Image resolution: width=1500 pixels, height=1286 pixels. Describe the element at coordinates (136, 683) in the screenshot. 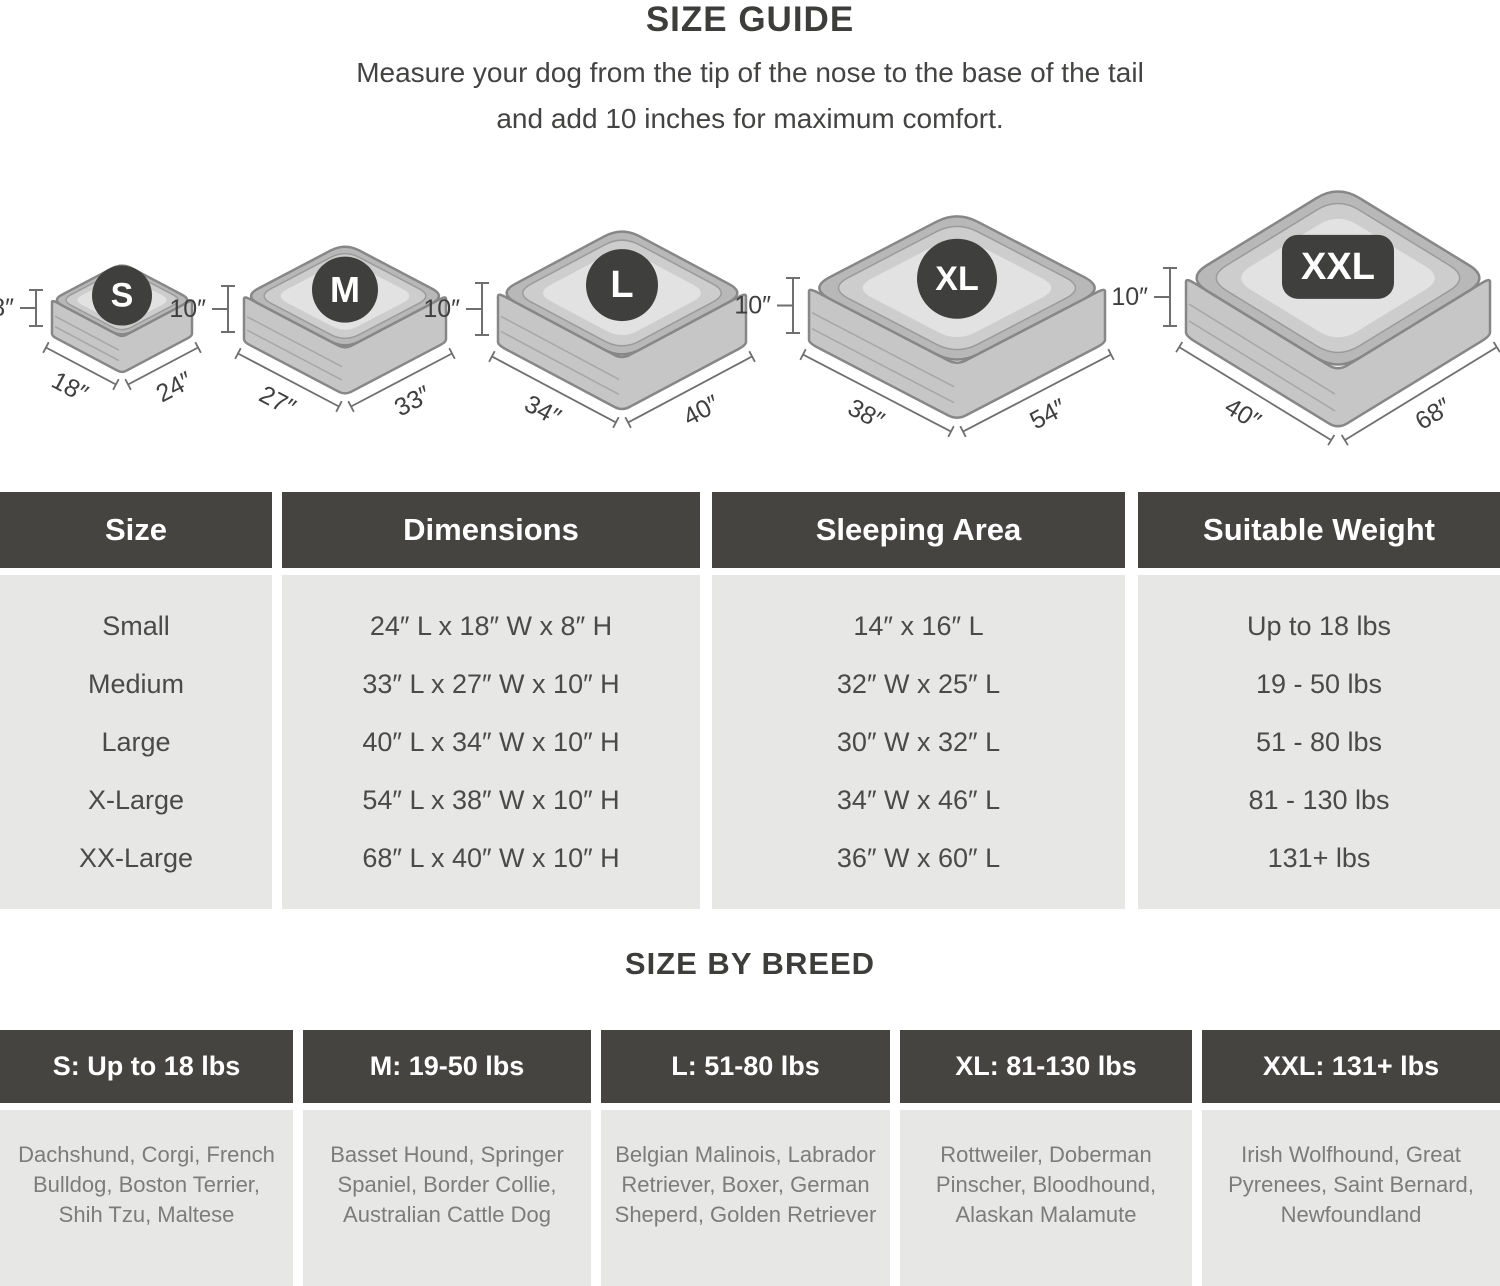

I see `size-table-cell: Medium` at that location.